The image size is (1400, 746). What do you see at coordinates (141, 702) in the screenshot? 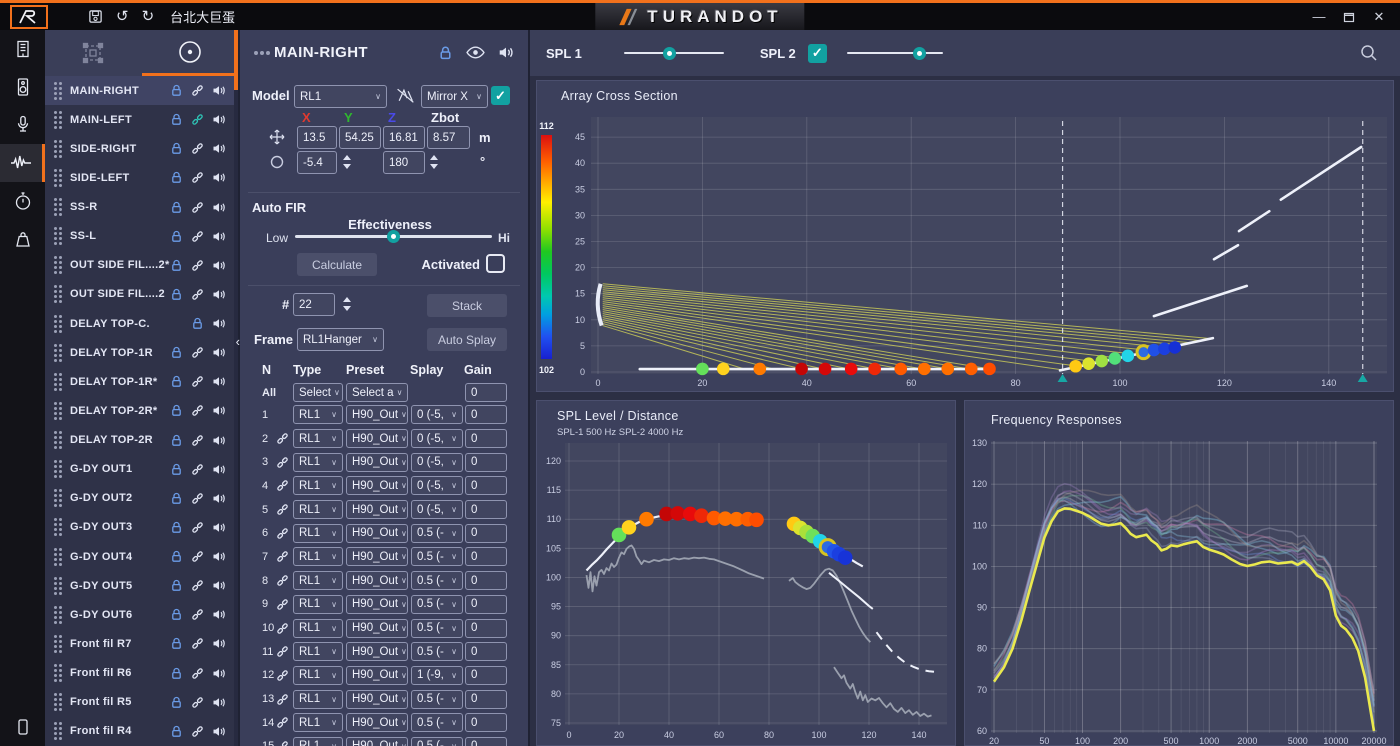
I see `channel-row: Front fil R5` at bounding box center [141, 702].